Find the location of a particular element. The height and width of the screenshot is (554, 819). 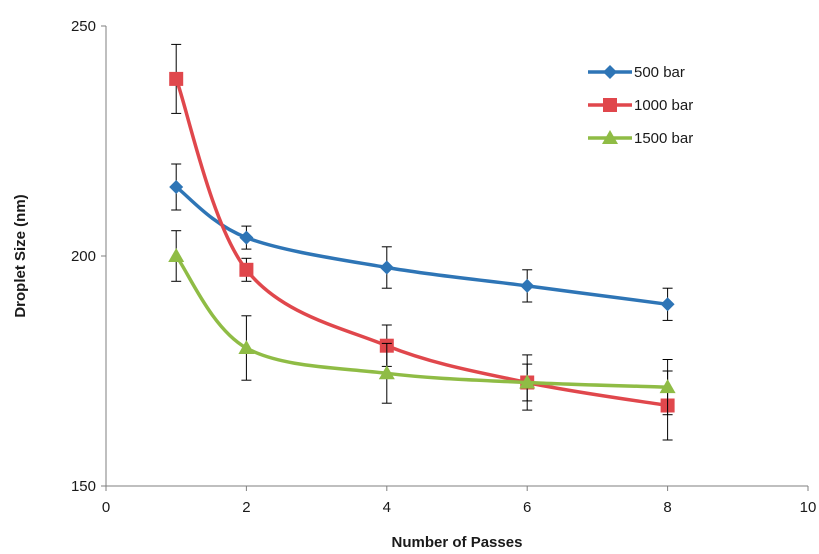

x-axis-title: Number of Passes is located at coordinates (457, 542).